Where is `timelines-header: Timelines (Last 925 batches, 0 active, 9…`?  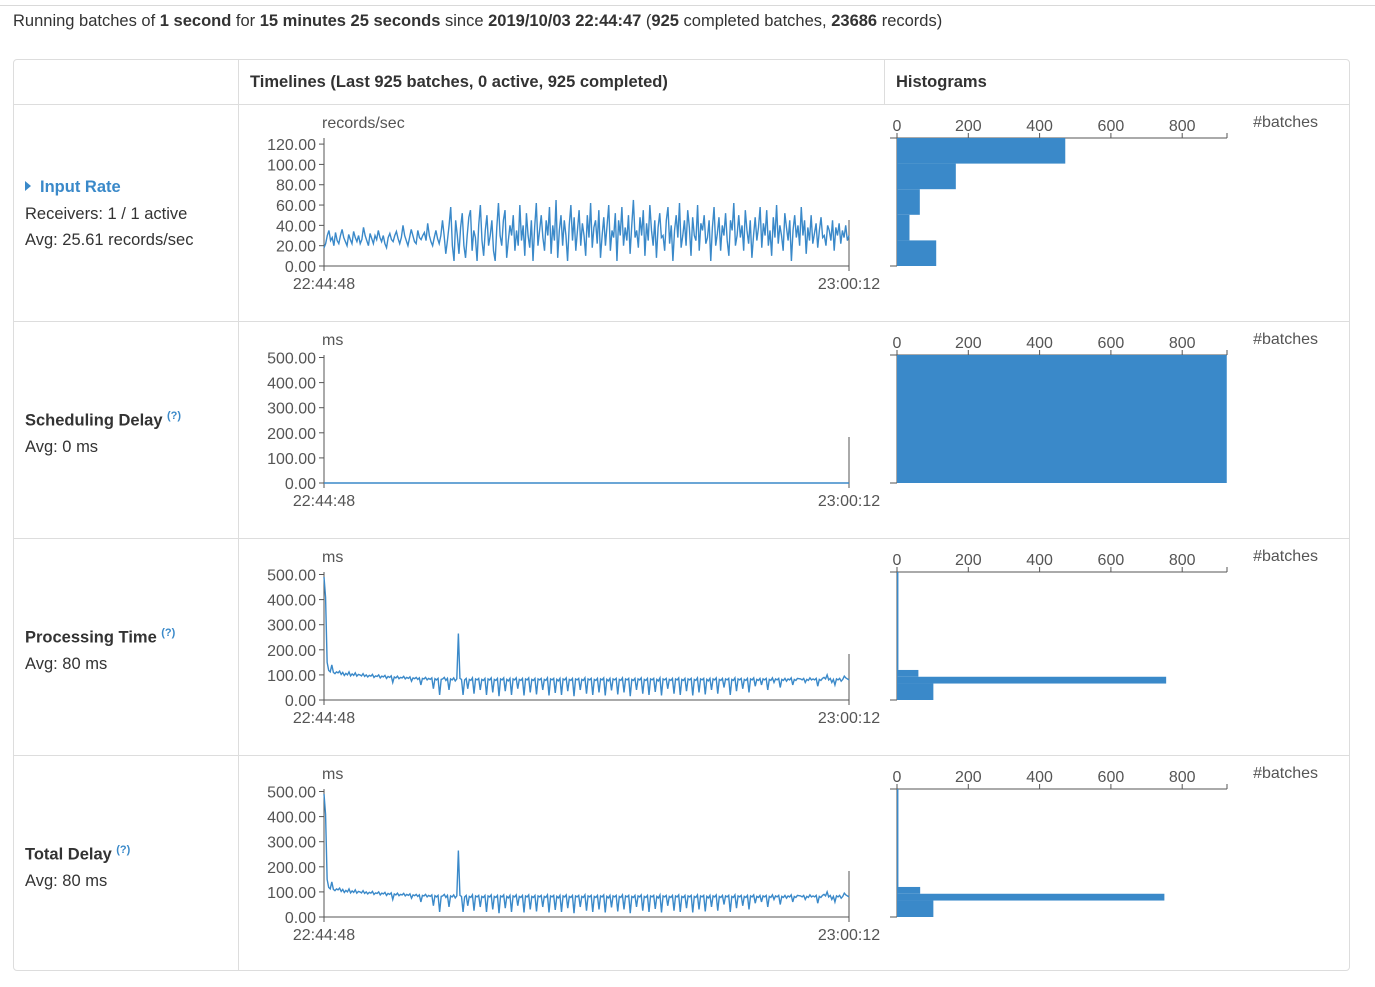 timelines-header: Timelines (Last 925 batches, 0 active, 9… is located at coordinates (459, 82).